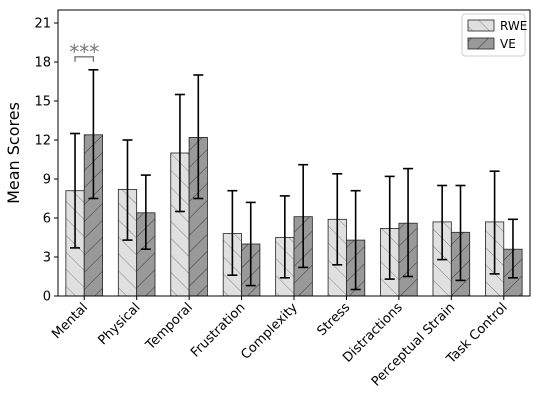 This screenshot has width=550, height=406. Describe the element at coordinates (42, 24) in the screenshot. I see `y-tick-label: 21` at that location.